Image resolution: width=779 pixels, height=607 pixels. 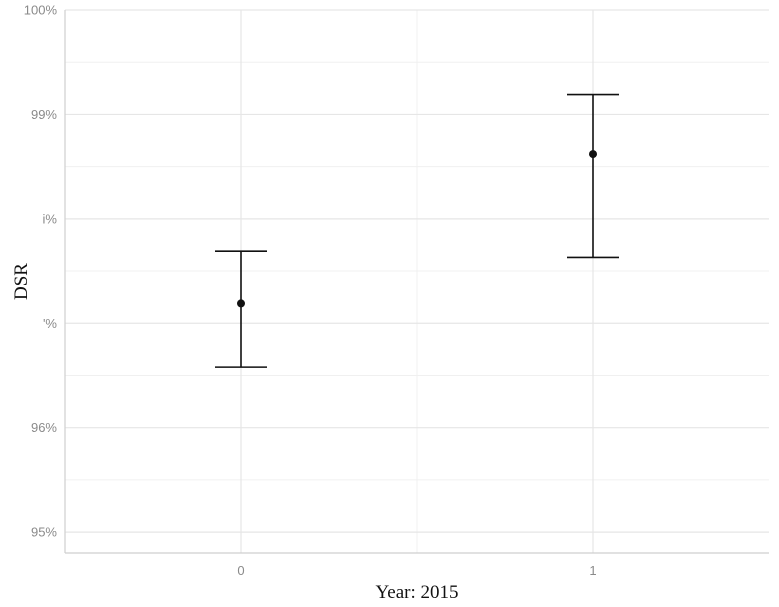 What do you see at coordinates (416, 592) in the screenshot?
I see `x-axis-title: Year: 2015` at bounding box center [416, 592].